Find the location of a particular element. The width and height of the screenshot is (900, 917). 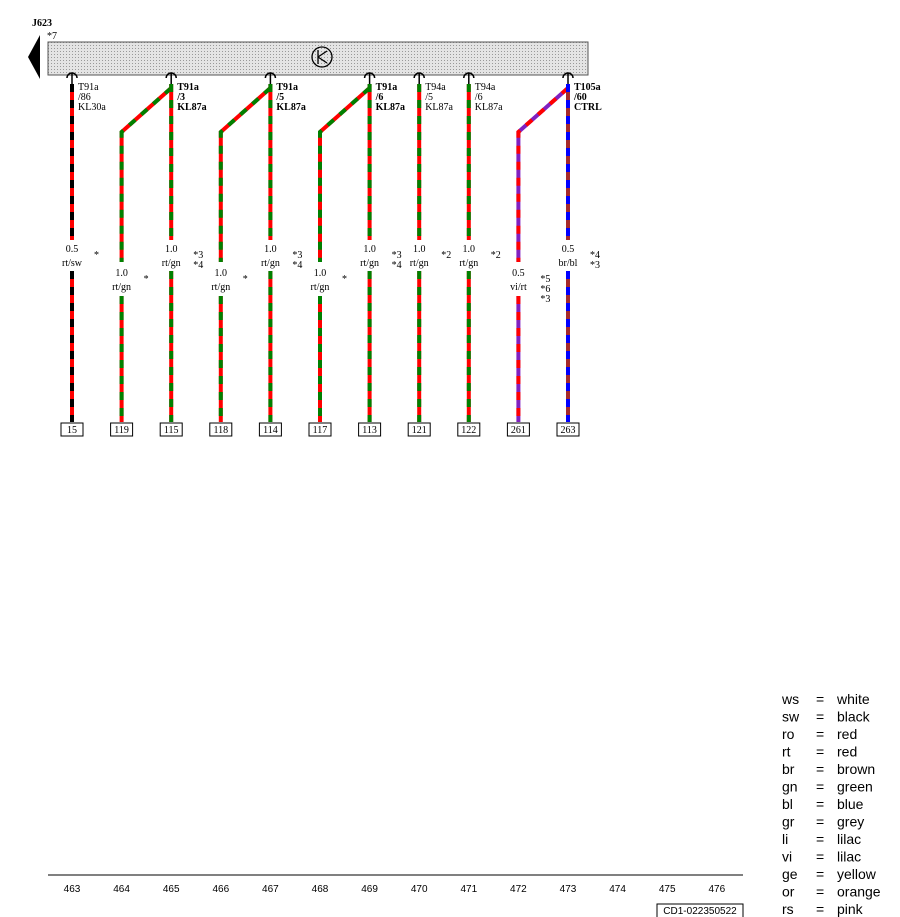

legend-text: br is located at coordinates (788, 769).